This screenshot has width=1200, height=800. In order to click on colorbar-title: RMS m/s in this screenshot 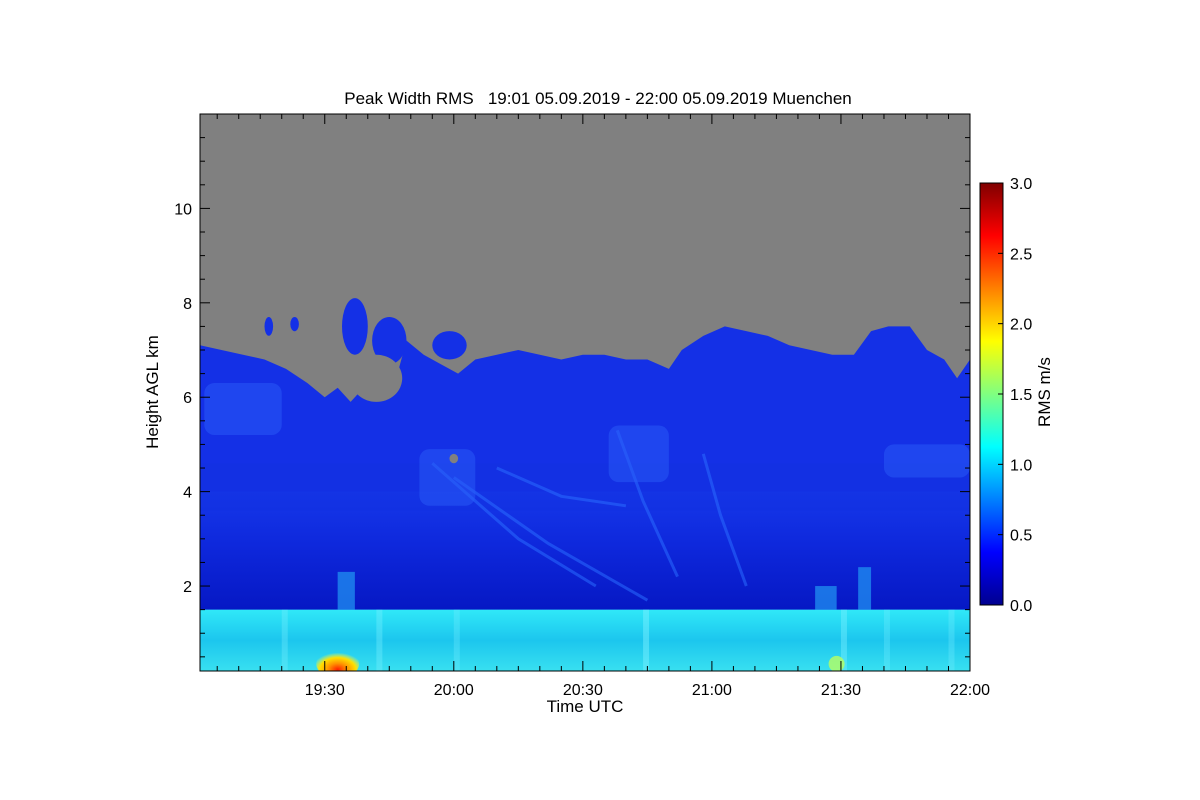, I will do `click(1044, 392)`.